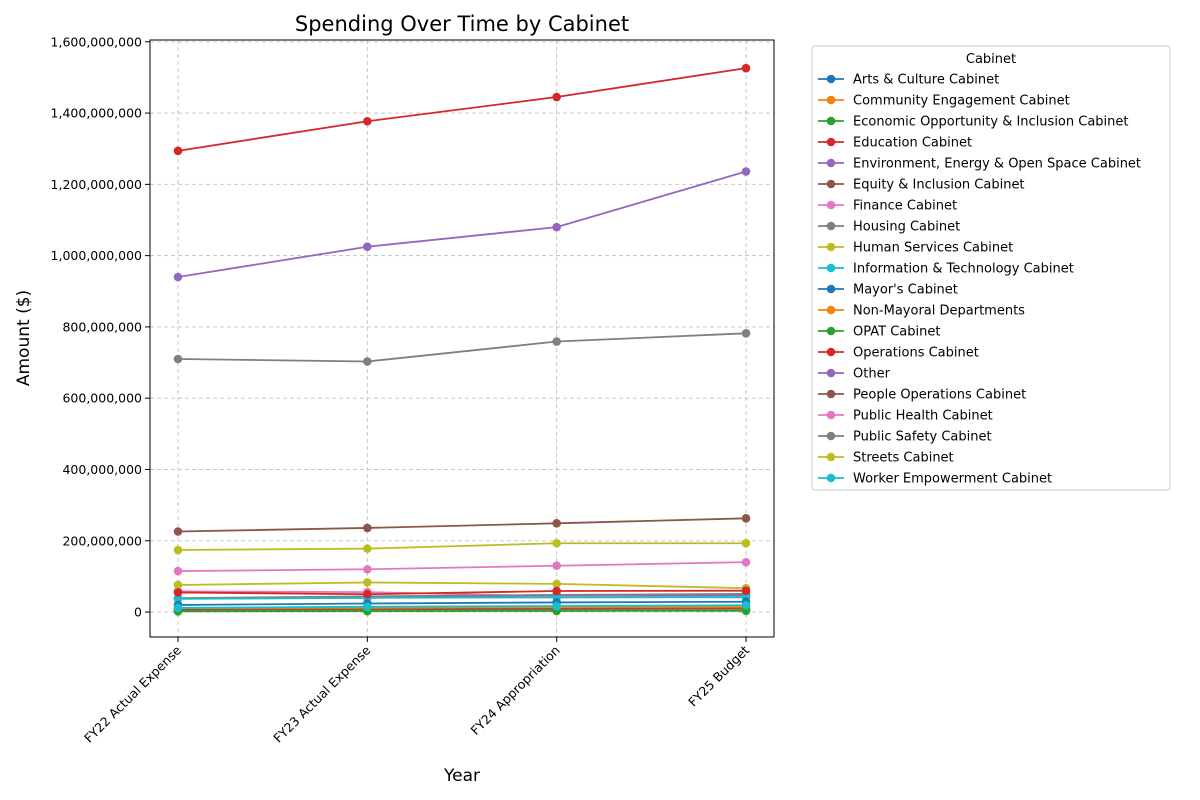 This screenshot has height=800, width=1200. I want to click on legend-label: Worker Empowerment Cabinet, so click(952, 479).